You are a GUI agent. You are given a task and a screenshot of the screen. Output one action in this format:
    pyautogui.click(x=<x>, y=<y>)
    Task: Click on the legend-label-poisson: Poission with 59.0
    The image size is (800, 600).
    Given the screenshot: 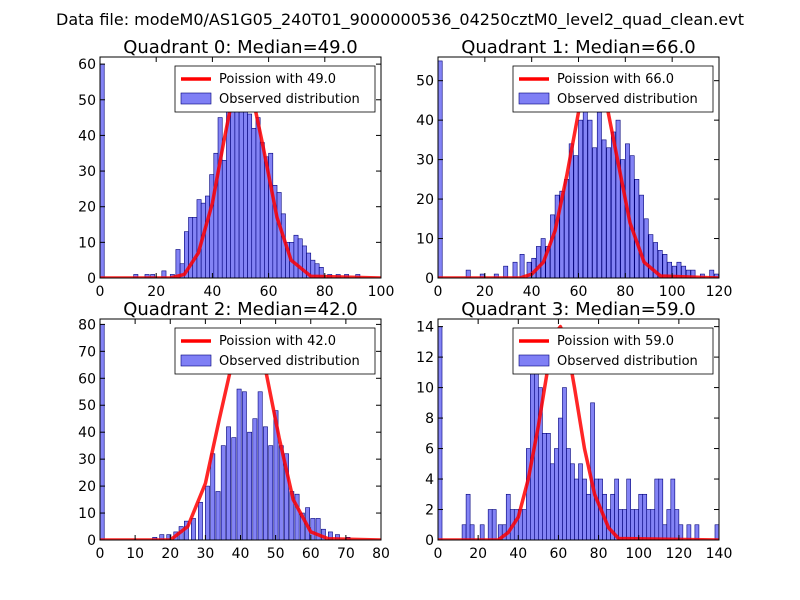 What is the action you would take?
    pyautogui.click(x=615, y=341)
    